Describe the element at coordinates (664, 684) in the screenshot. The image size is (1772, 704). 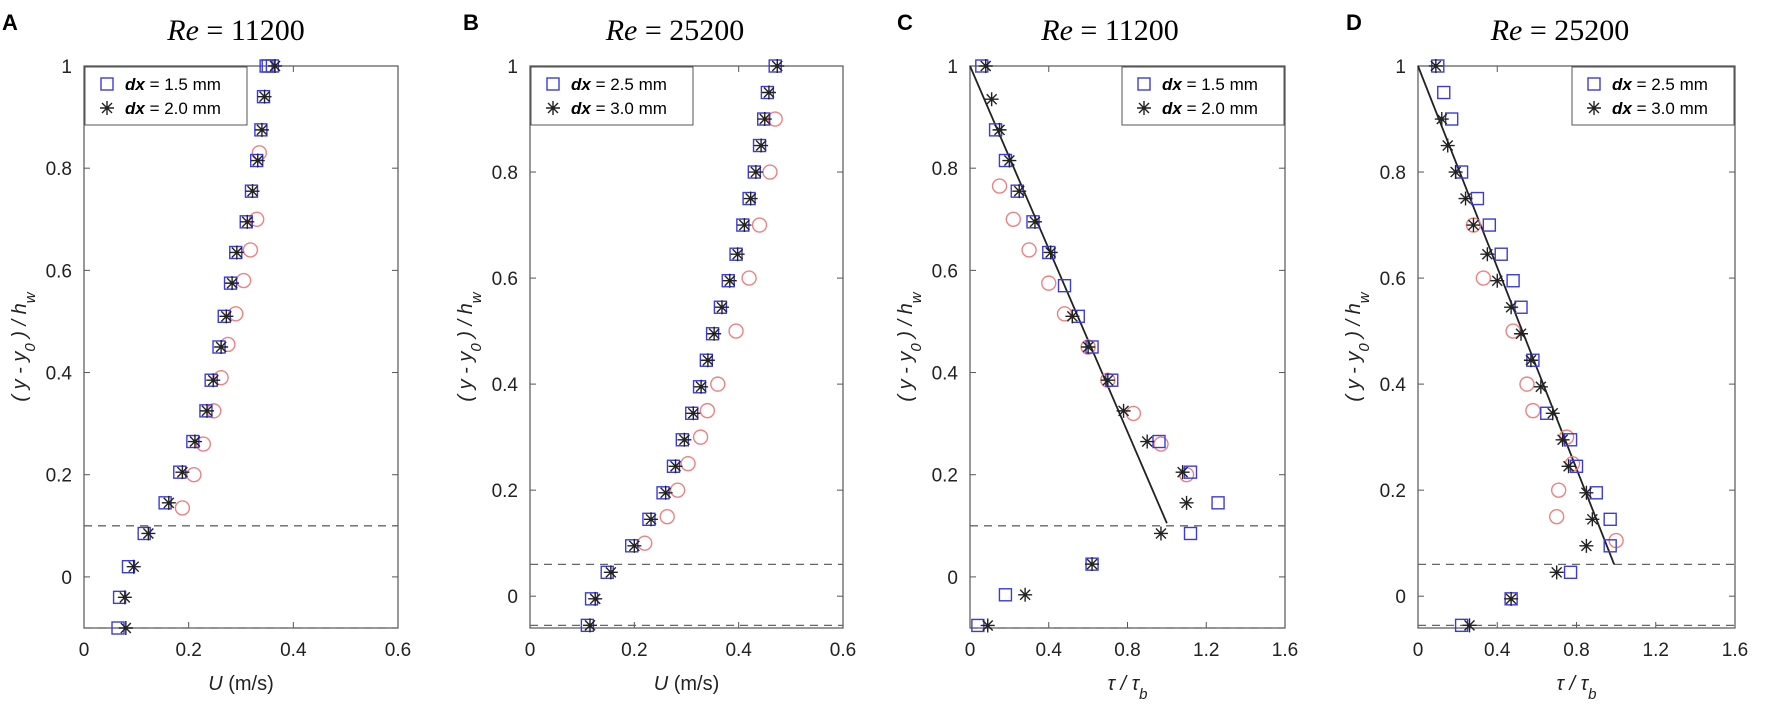
I see `x-axis-variable: U` at that location.